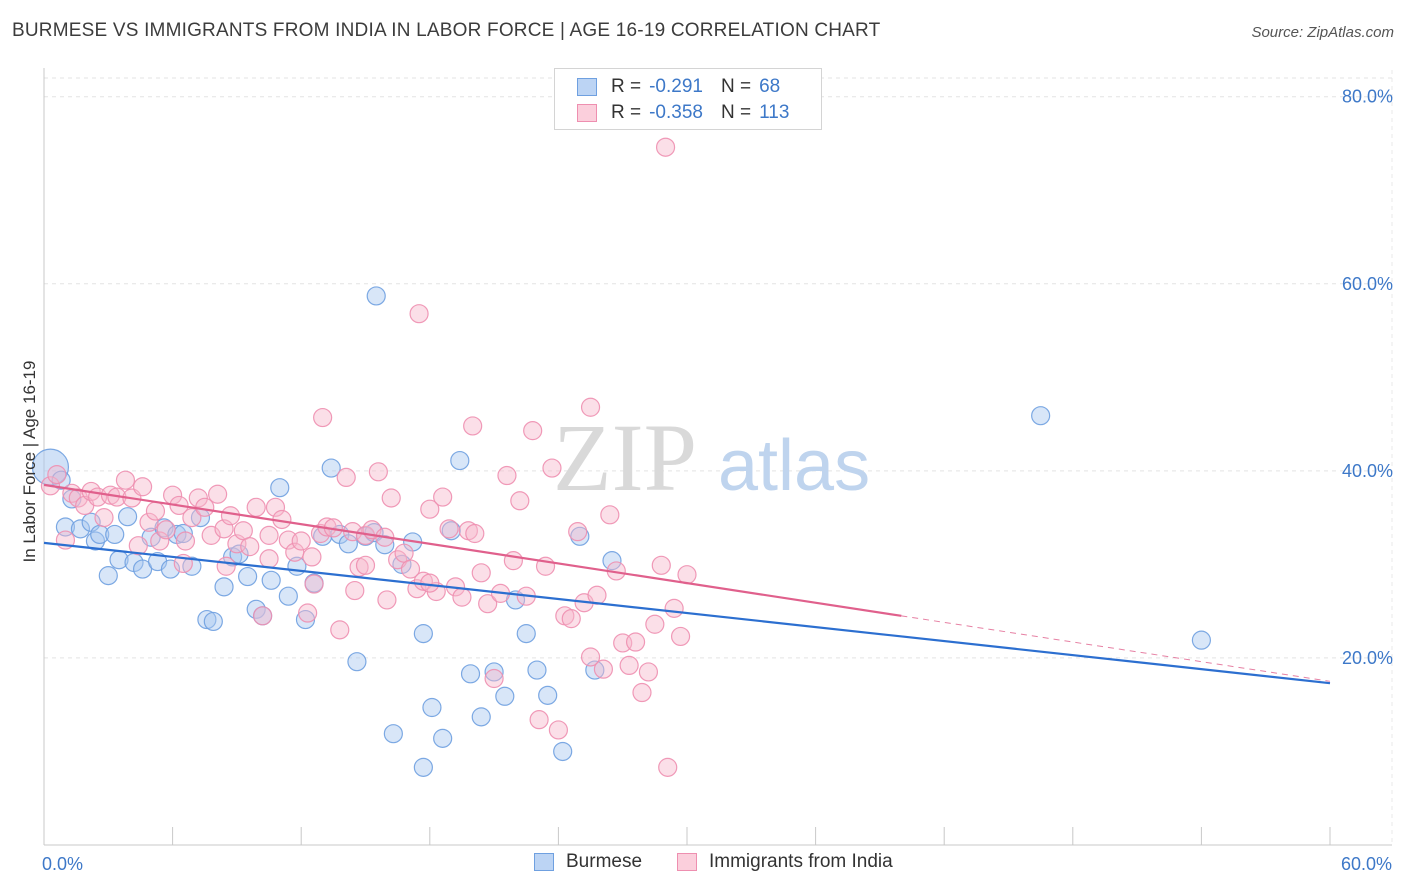  I want to click on y-axis-title: In Labor Force | Age 16-19, so click(29, 462).